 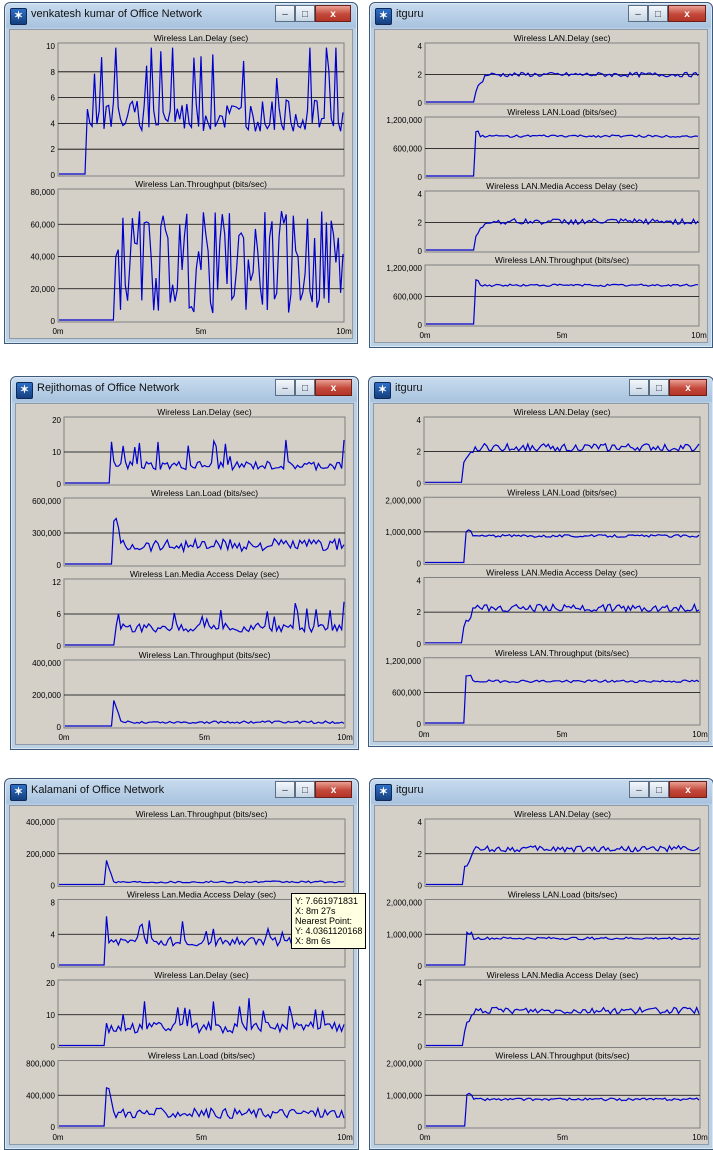 What do you see at coordinates (98, 790) in the screenshot?
I see `window-title: Kalamani of Office Network` at bounding box center [98, 790].